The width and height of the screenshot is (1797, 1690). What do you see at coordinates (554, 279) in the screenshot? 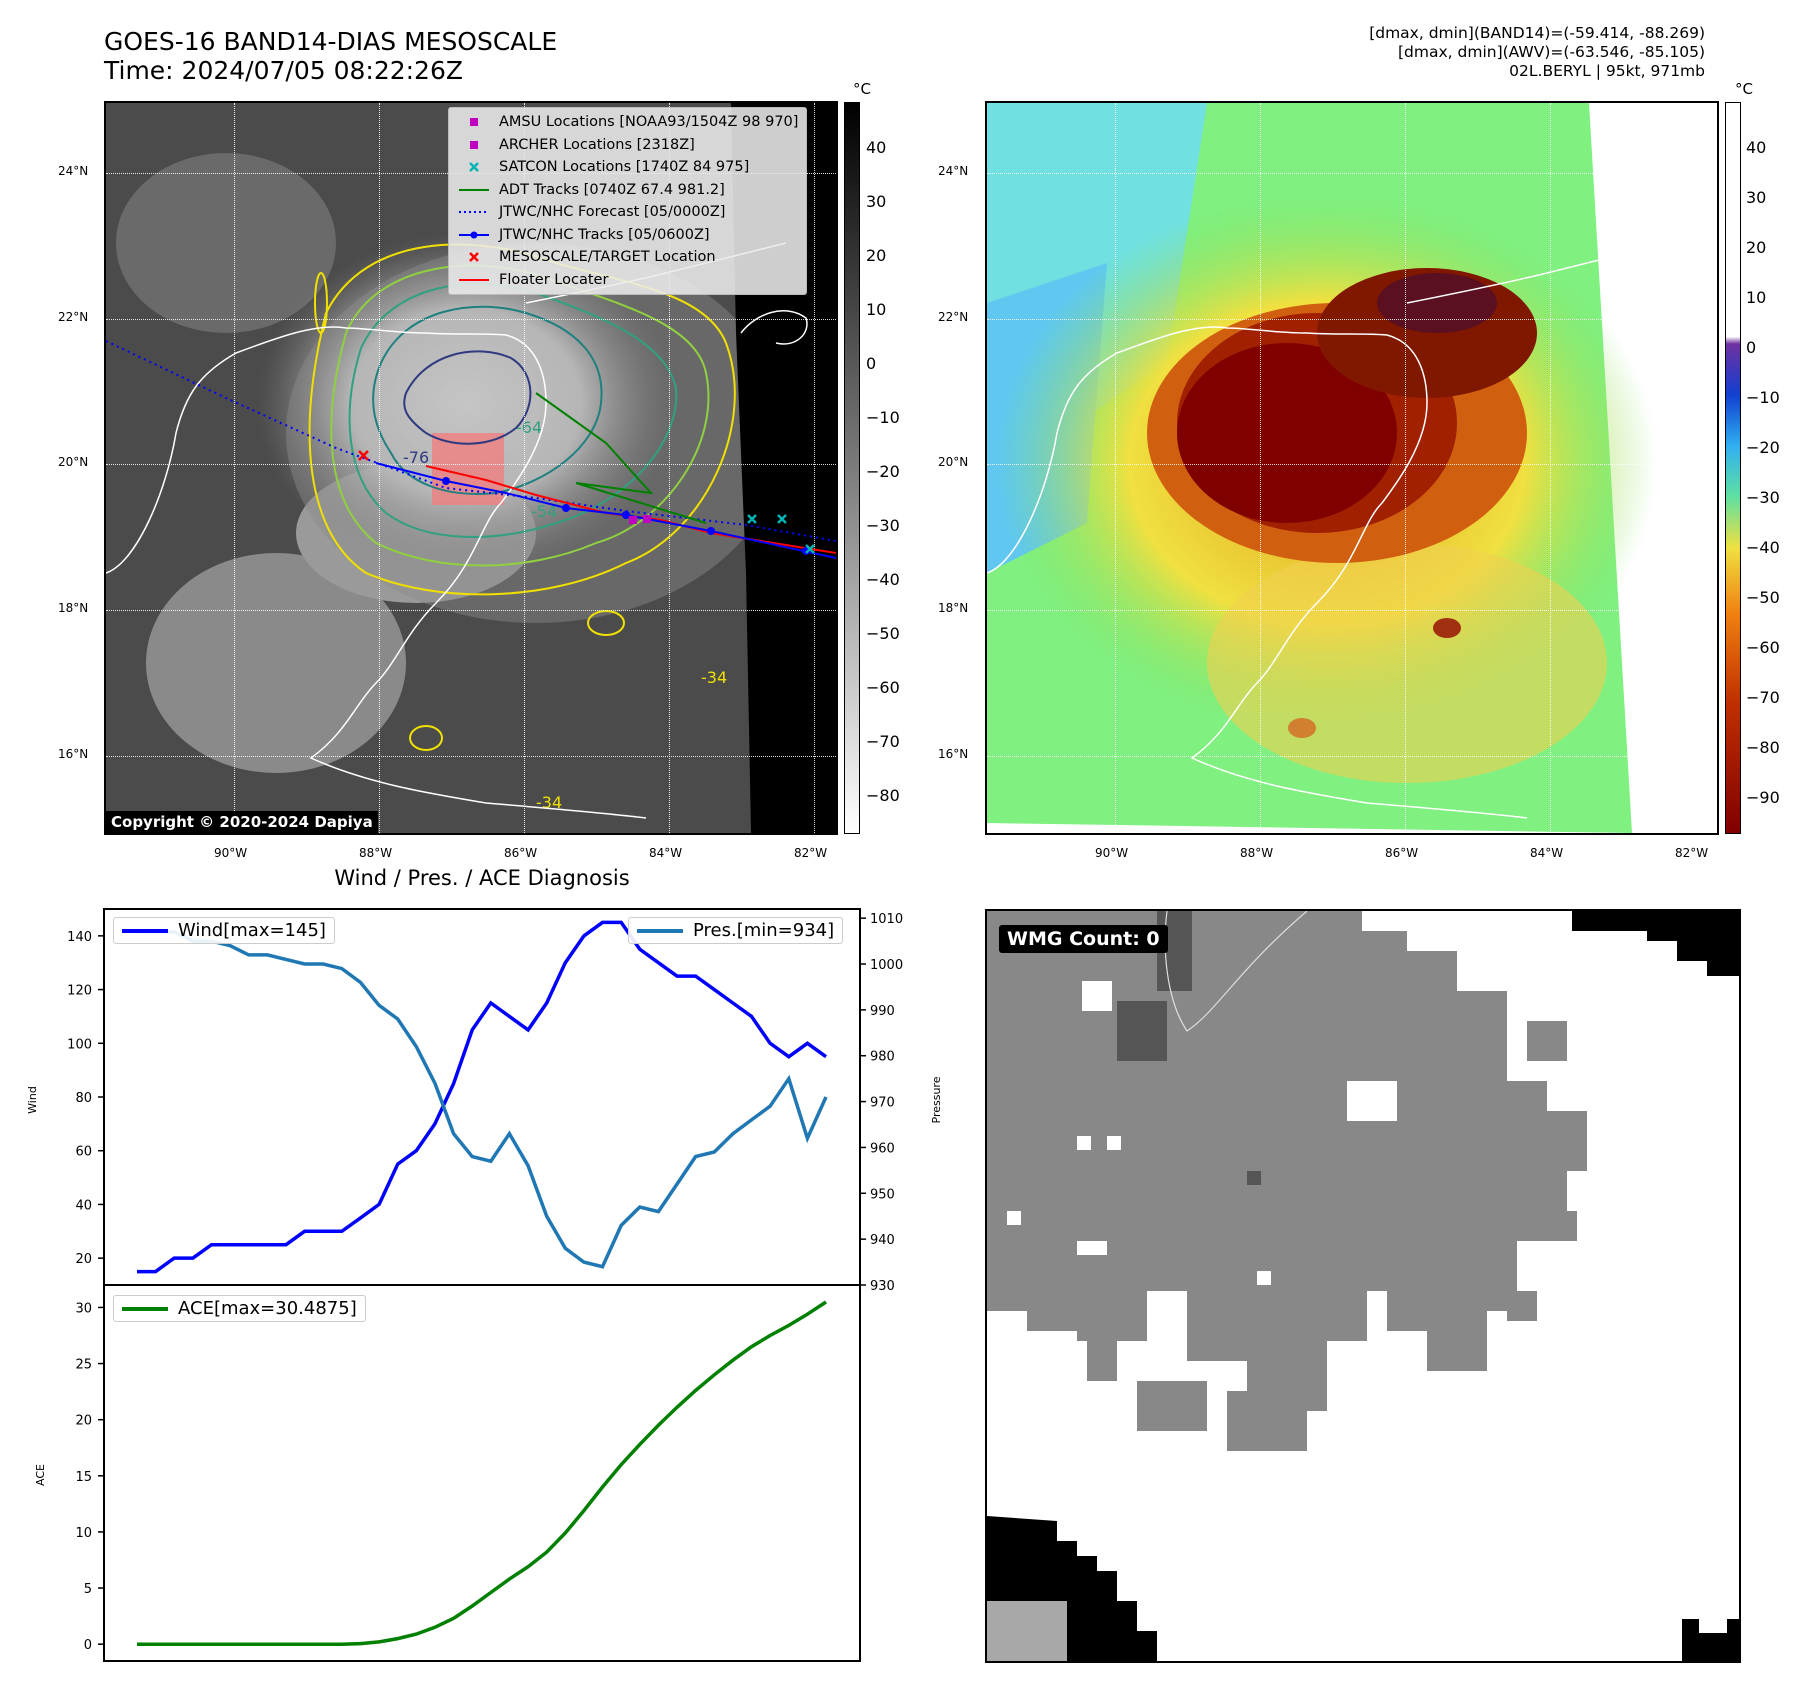
I see `legend-label: Floater Locater` at bounding box center [554, 279].